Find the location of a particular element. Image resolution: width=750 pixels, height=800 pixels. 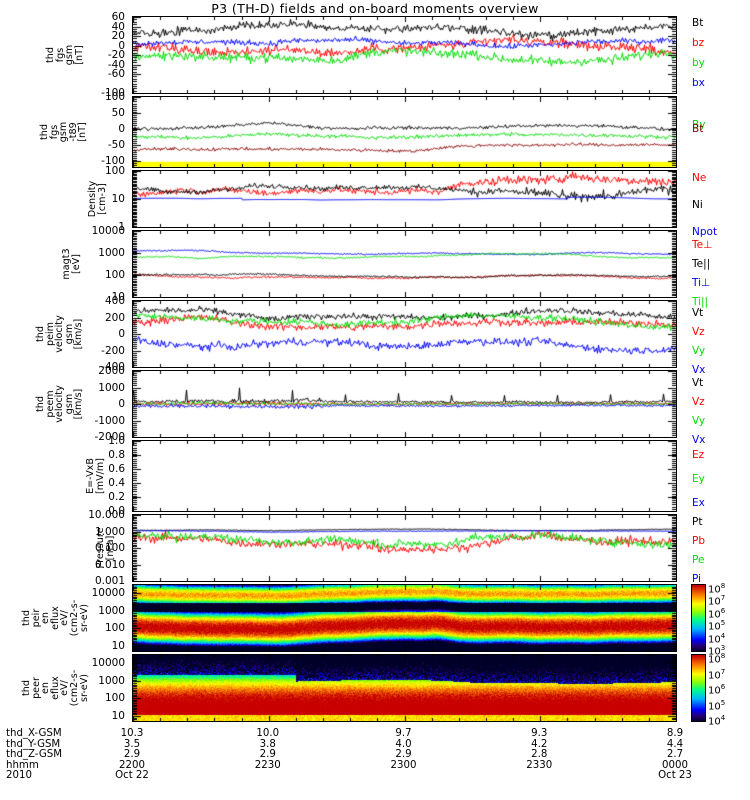

panel-fgs-gsm is located at coordinates (404, 55).